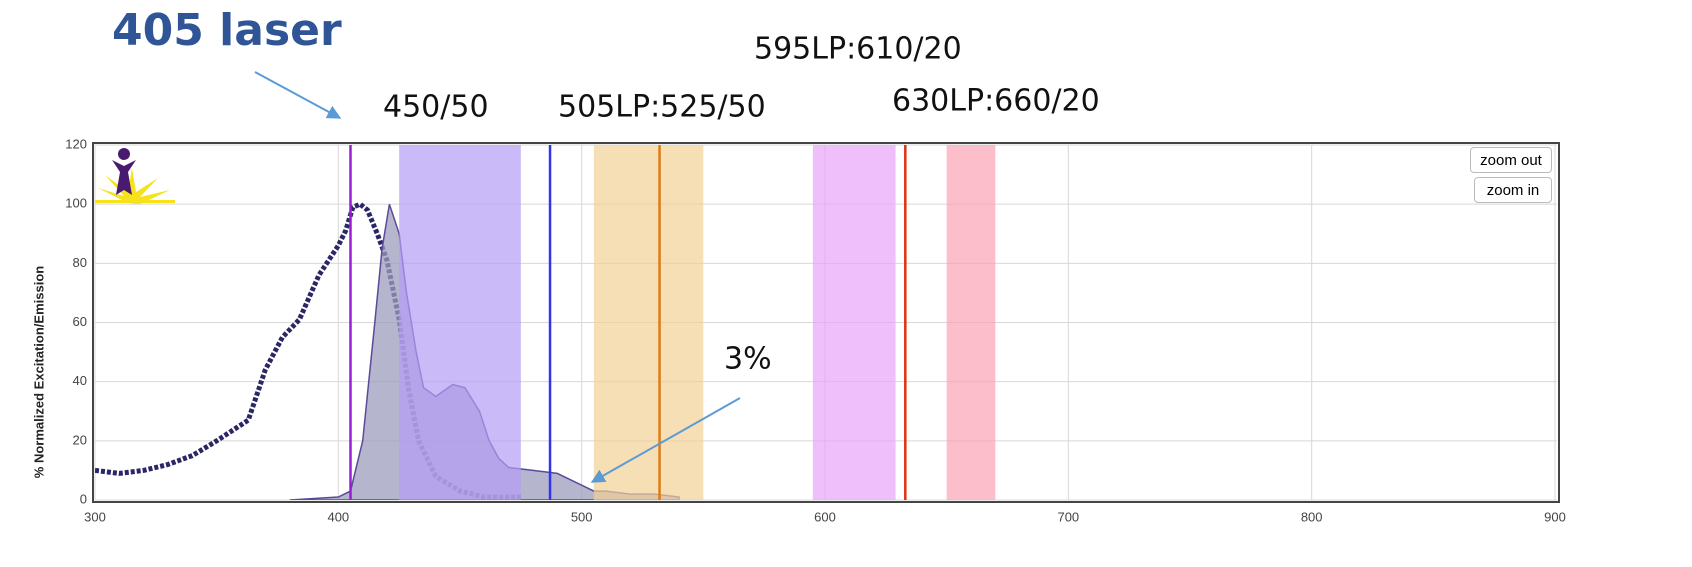  Describe the element at coordinates (996, 101) in the screenshot. I see `annotation: 630LP:660/20` at that location.